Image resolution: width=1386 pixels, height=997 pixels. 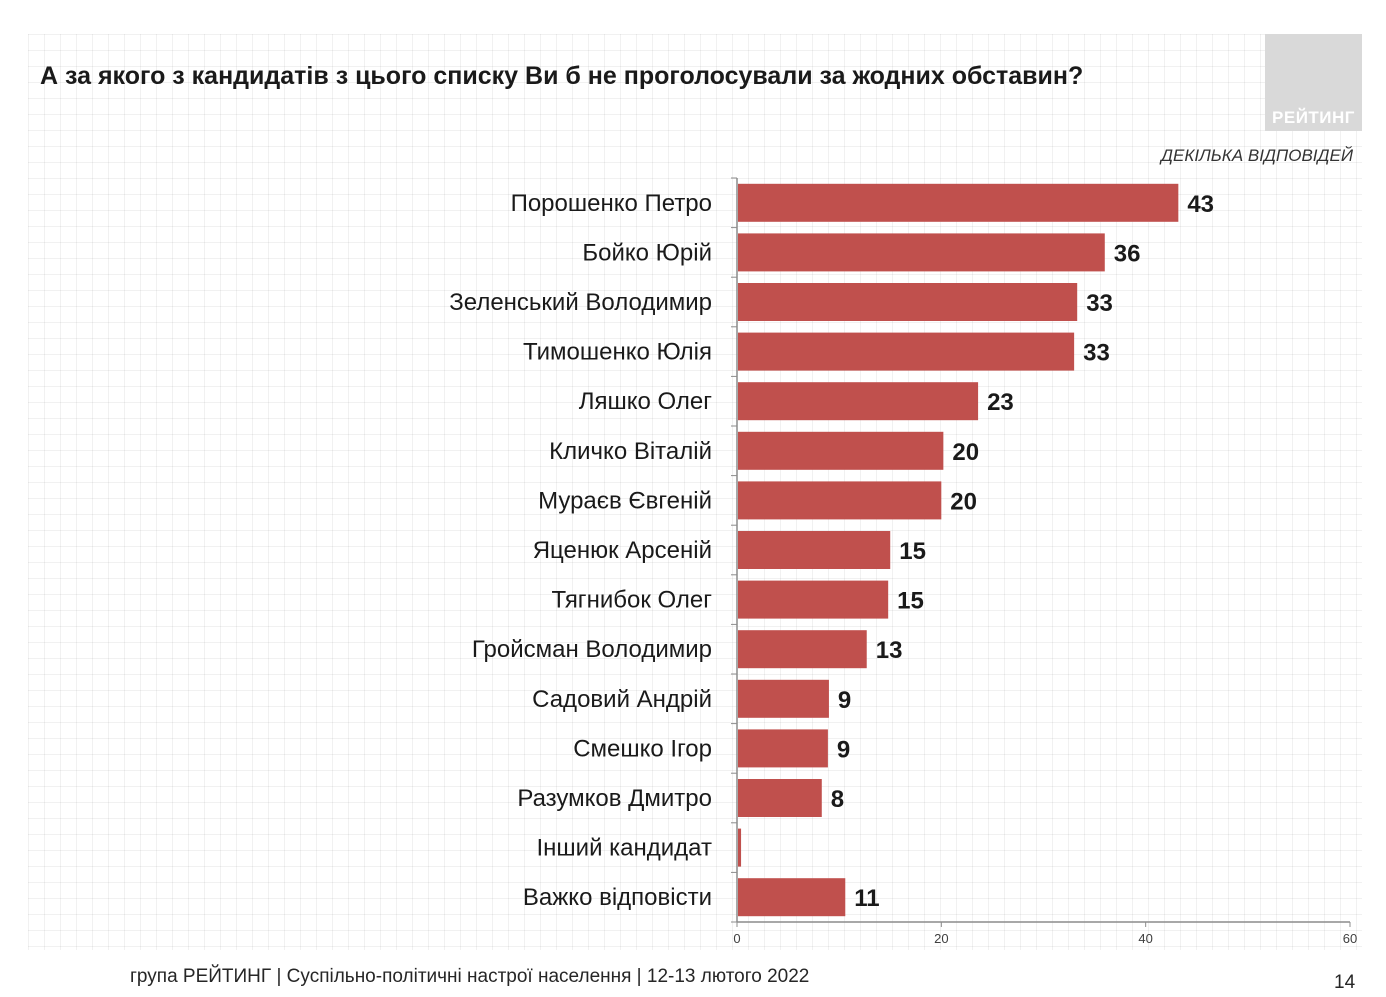 I want to click on page-number: 14, so click(x=1345, y=982).